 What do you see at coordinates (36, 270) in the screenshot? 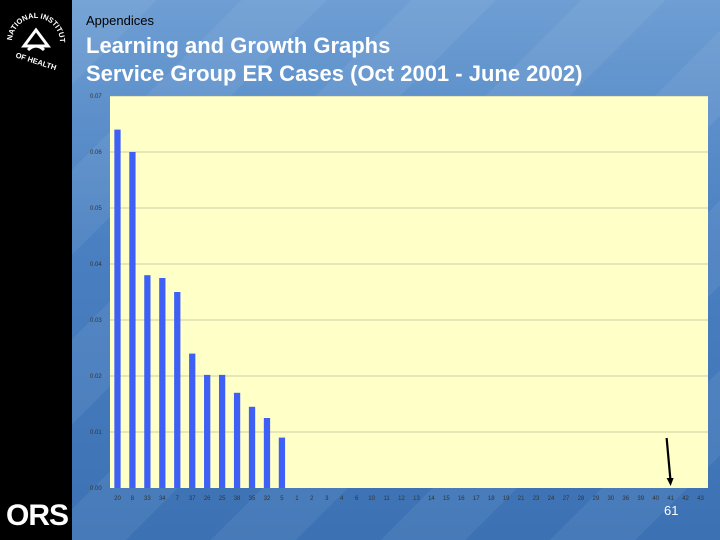
I see `sidebar: NATIONAL INSTITUTES OF HEALTH ORS` at bounding box center [36, 270].